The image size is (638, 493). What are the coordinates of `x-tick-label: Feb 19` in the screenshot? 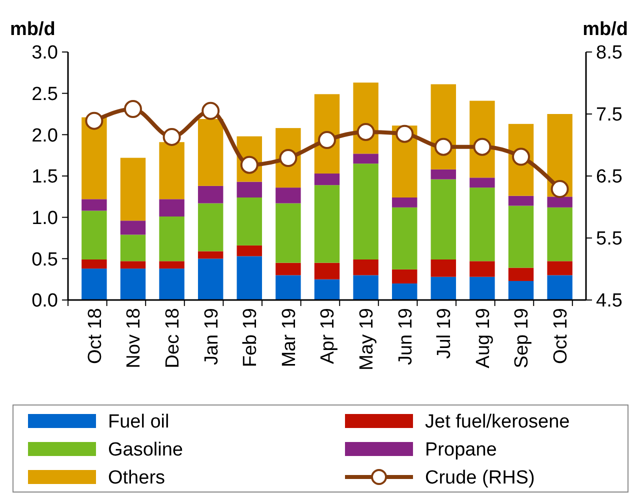 It's located at (251, 338).